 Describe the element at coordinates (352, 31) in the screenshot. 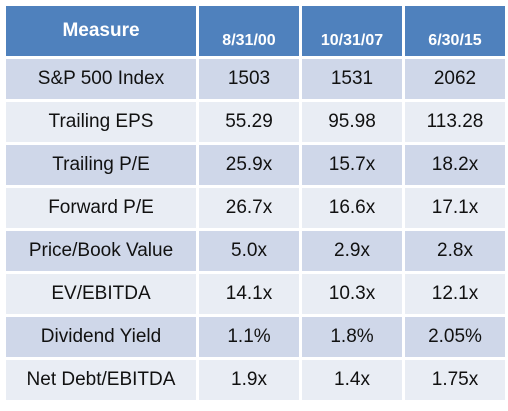

I see `header-date-2007: 10/31/07` at that location.